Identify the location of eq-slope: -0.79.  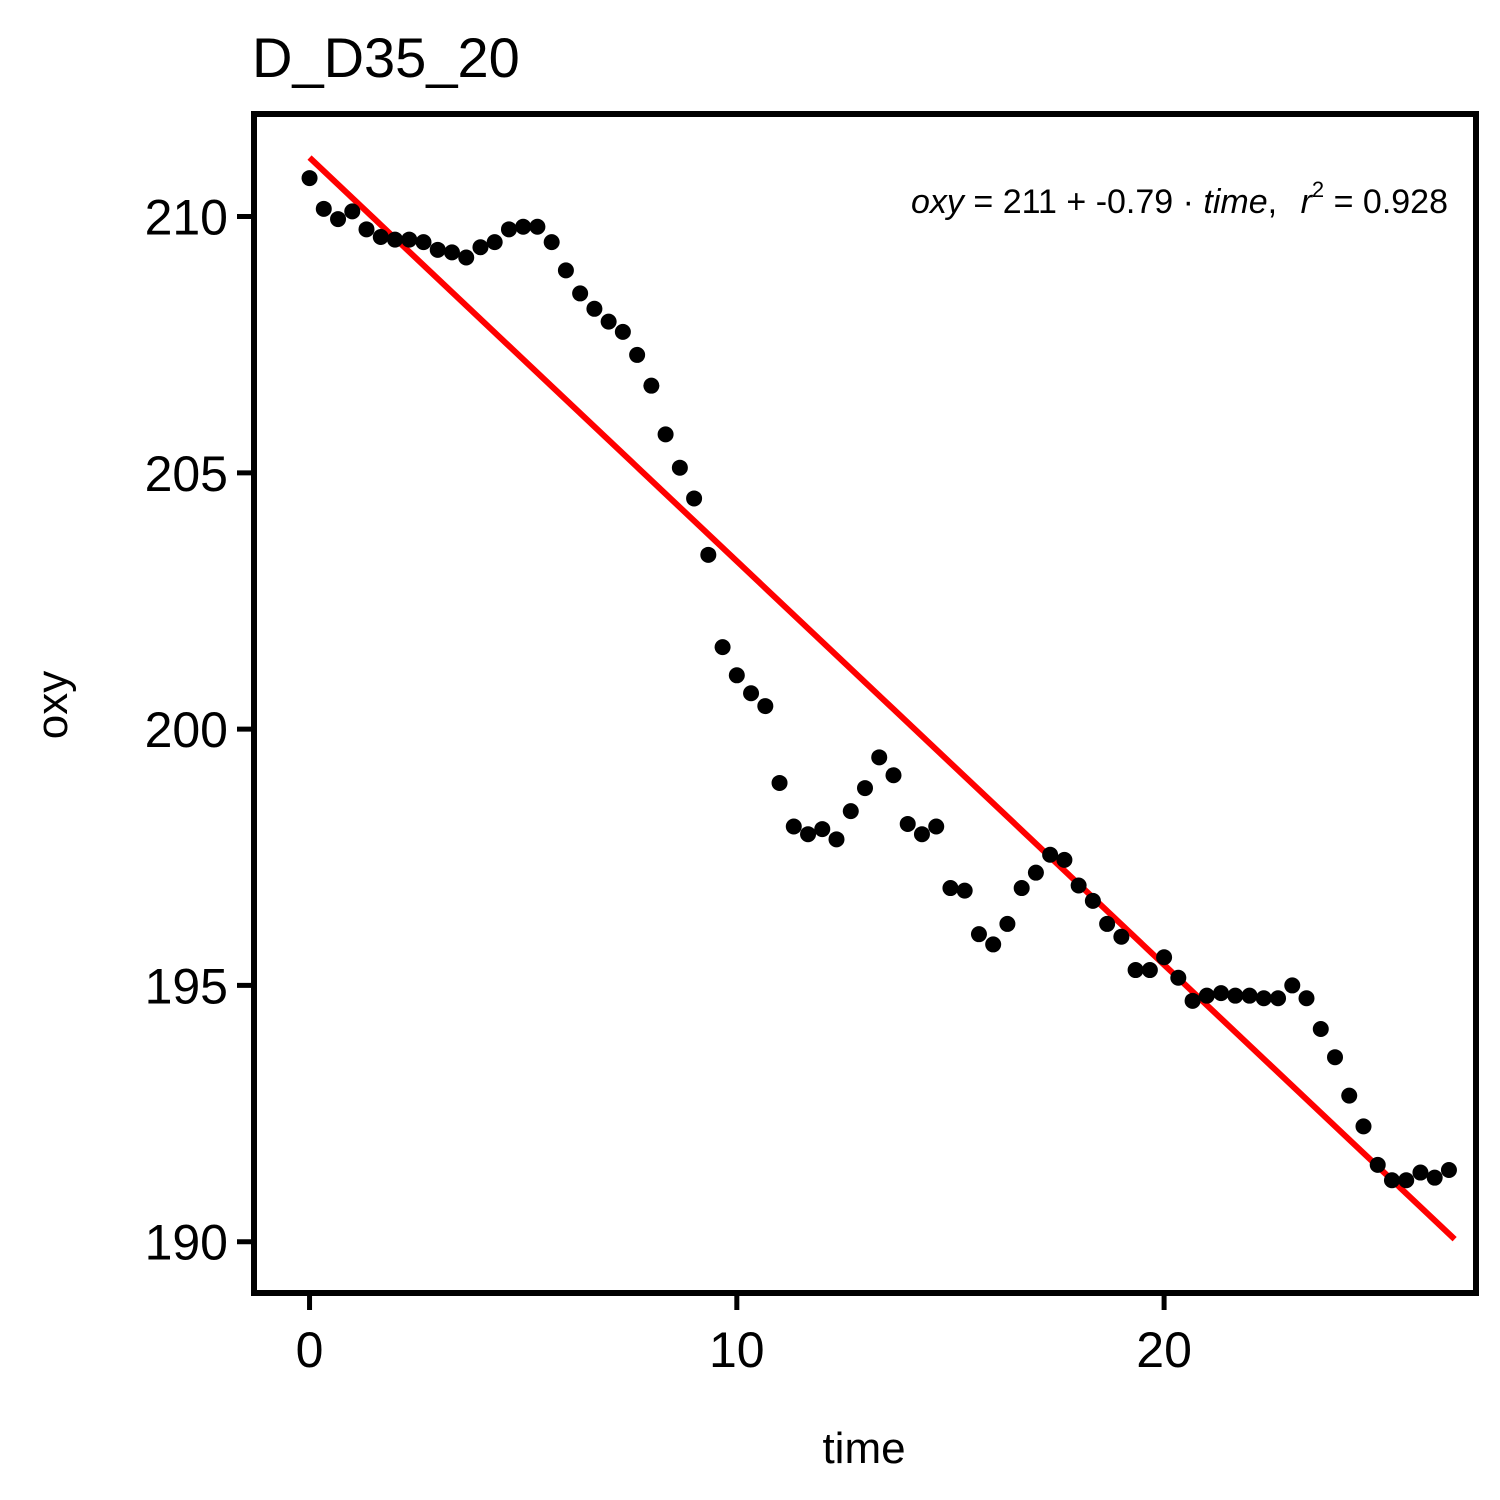
(1135, 202).